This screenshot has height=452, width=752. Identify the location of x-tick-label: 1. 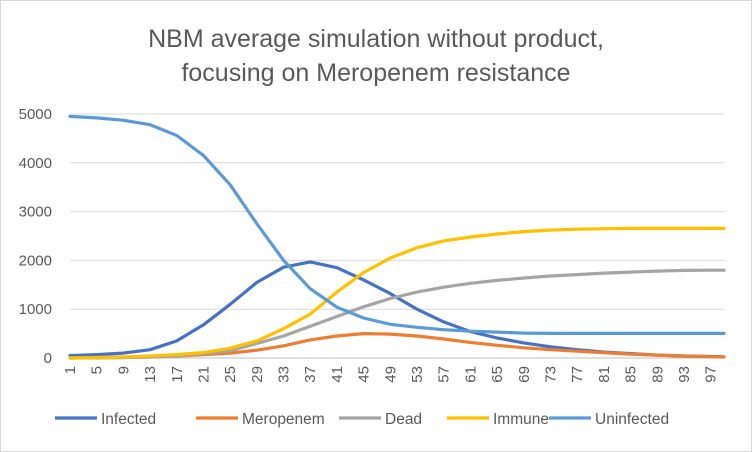
(70, 370).